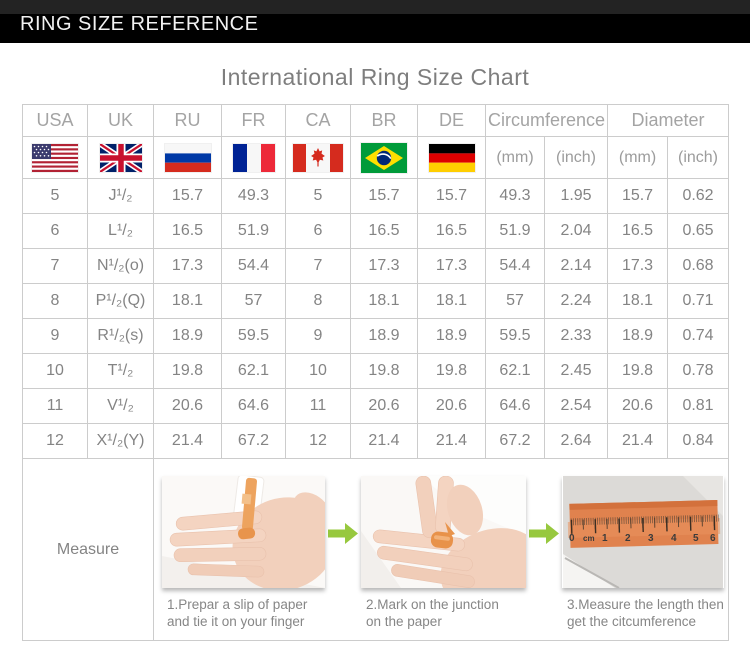 The height and width of the screenshot is (656, 750). I want to click on size-cell: 7, so click(55, 266).